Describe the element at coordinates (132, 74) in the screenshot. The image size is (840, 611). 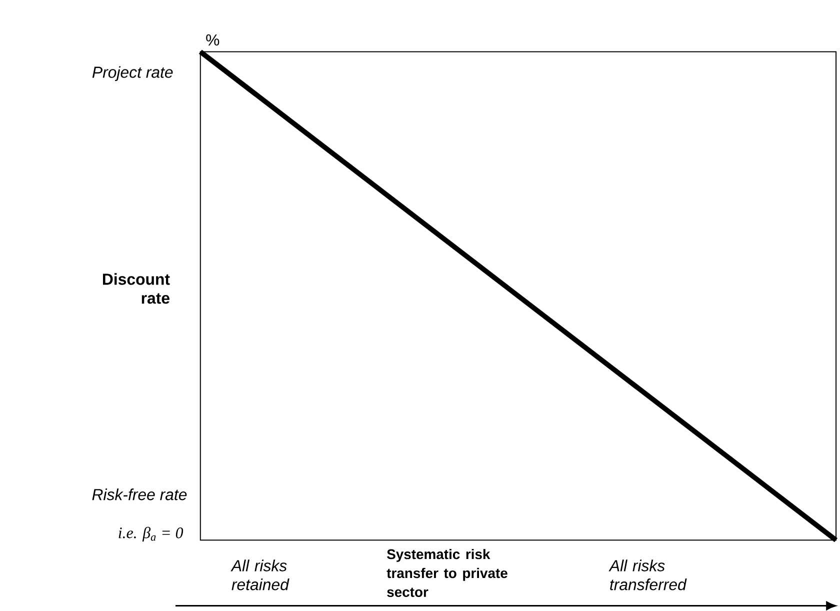
I see `annotation: Project rate` at that location.